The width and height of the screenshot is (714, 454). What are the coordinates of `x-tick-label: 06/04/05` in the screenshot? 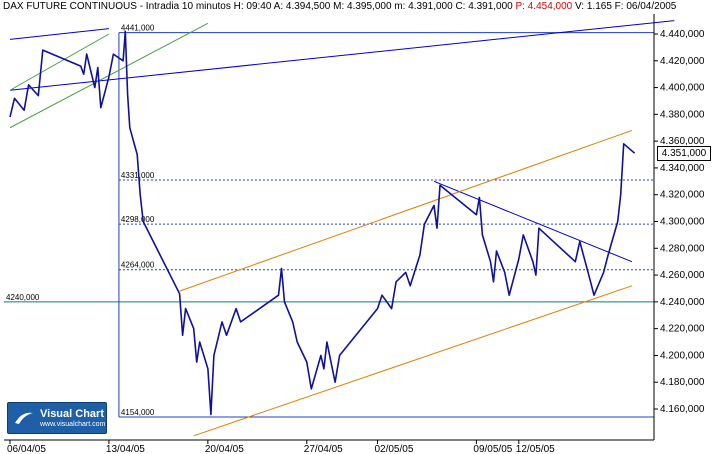 It's located at (26, 449).